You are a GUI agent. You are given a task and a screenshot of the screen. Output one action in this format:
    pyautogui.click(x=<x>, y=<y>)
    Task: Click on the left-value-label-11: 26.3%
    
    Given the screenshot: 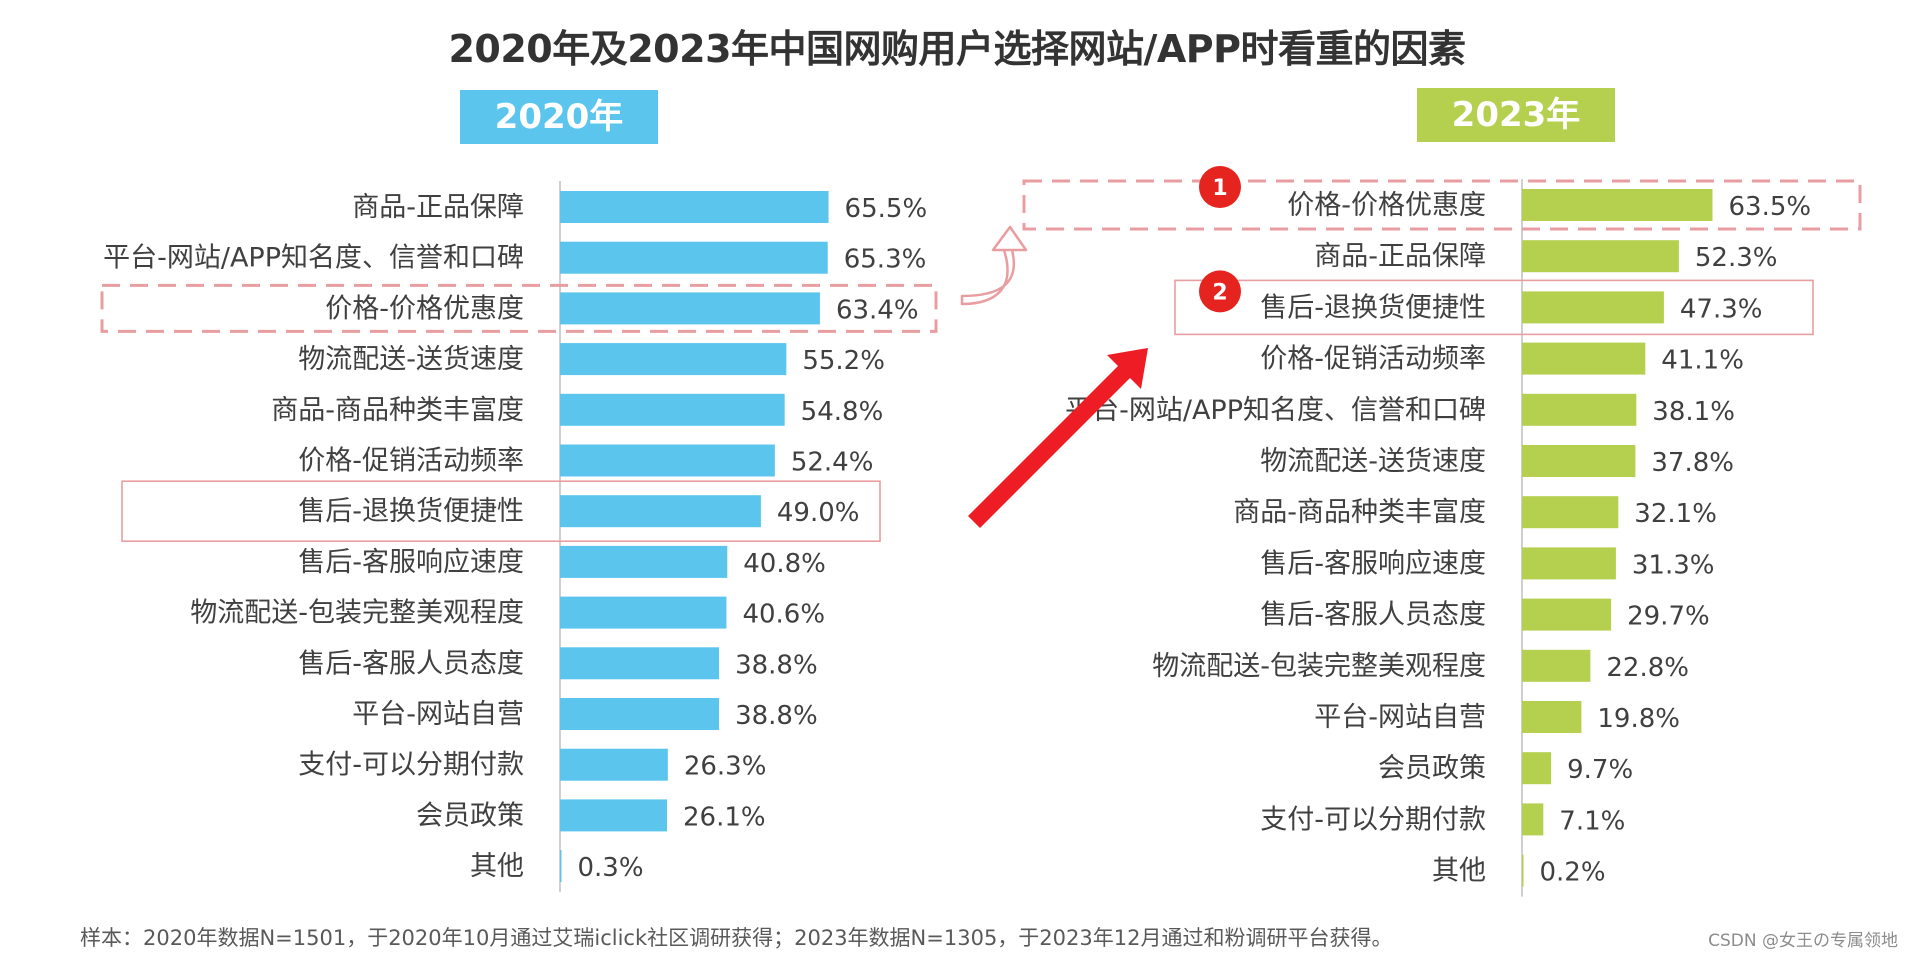 What is the action you would take?
    pyautogui.click(x=725, y=767)
    